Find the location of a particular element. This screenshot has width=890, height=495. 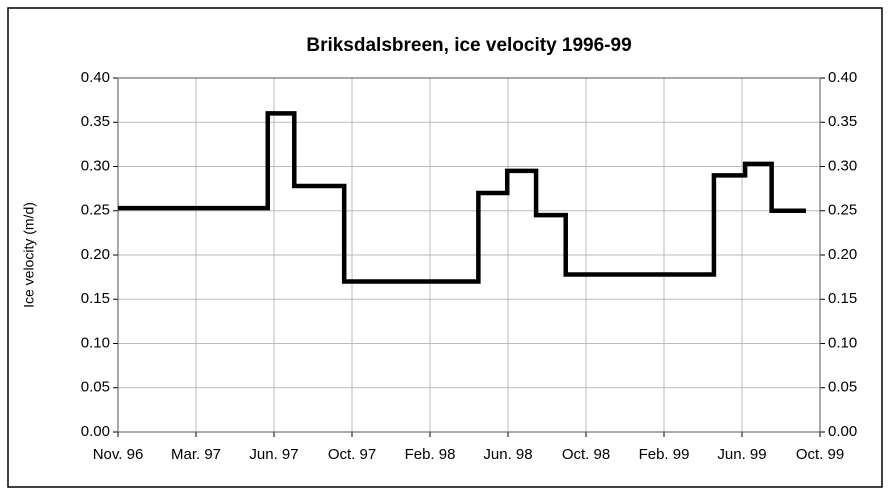

y-tick-label: 0.30 is located at coordinates (95, 165).